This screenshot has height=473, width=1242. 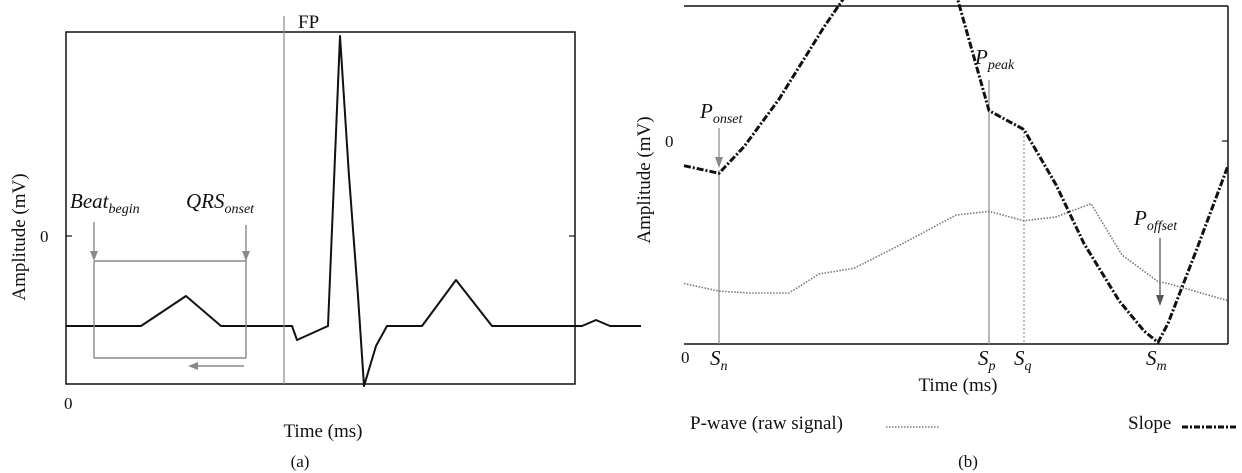 I want to click on qrs-onset-label: QRSonset, so click(x=220, y=203).